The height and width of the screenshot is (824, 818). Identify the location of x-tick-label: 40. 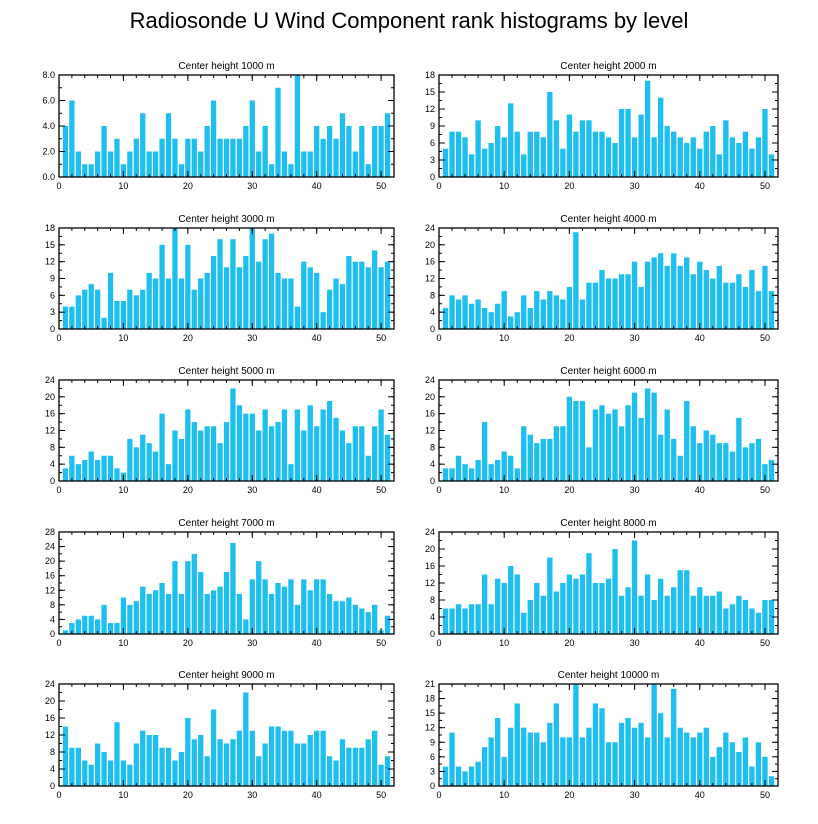
(317, 490).